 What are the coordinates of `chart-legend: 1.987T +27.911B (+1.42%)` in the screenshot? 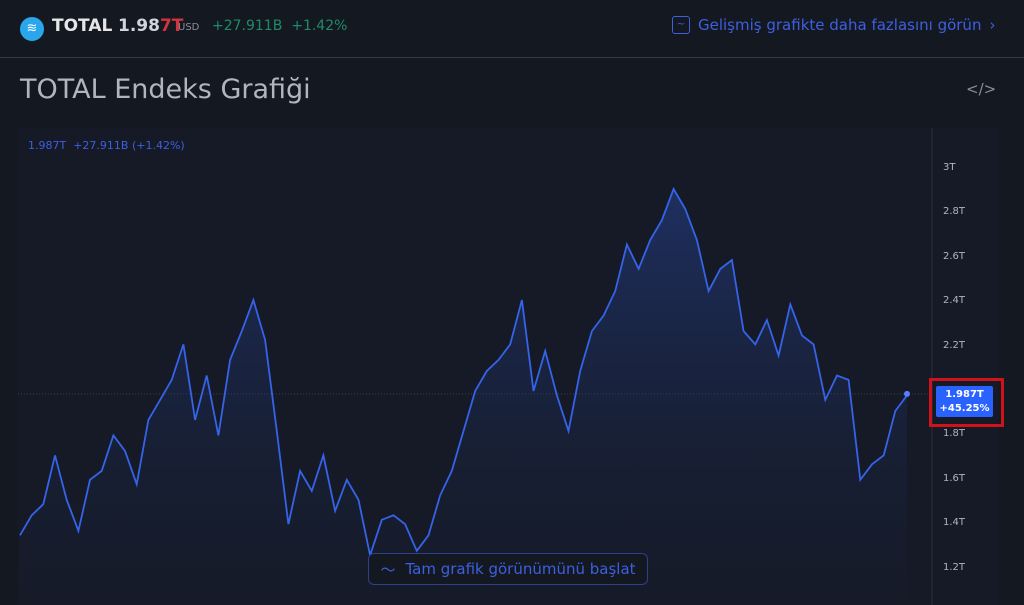 It's located at (106, 145).